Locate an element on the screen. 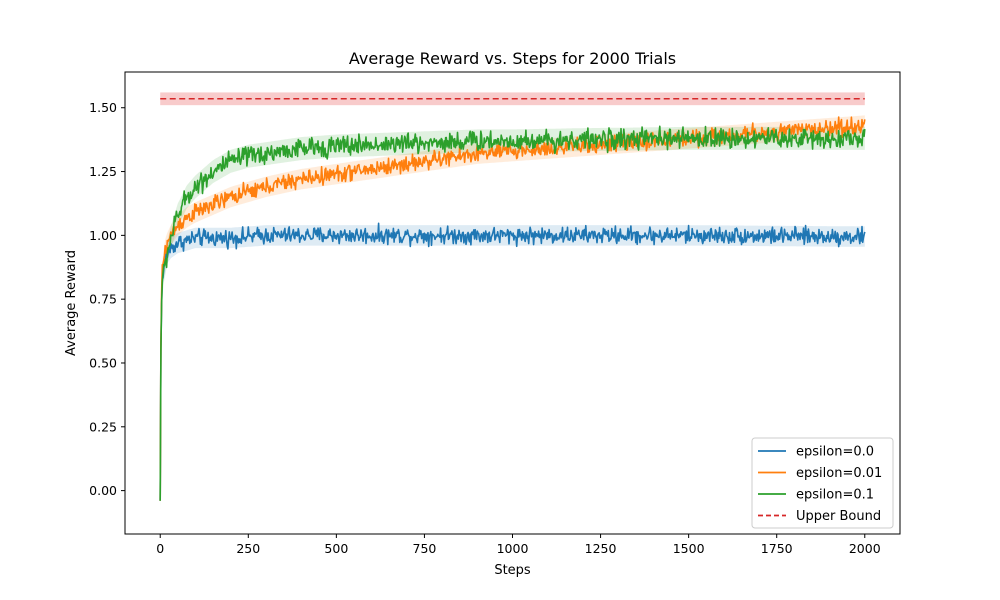 The height and width of the screenshot is (600, 1000). y-tick-label: 1.50 is located at coordinates (103, 107).